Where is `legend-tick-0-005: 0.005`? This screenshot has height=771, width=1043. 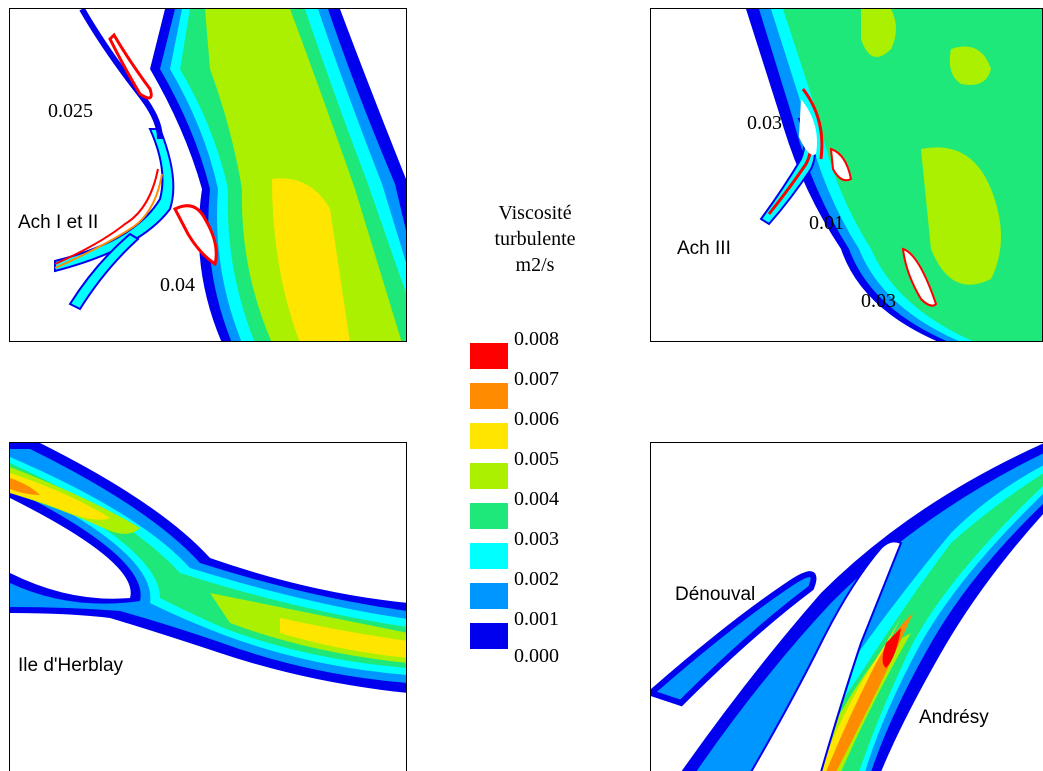 legend-tick-0-005: 0.005 is located at coordinates (536, 459).